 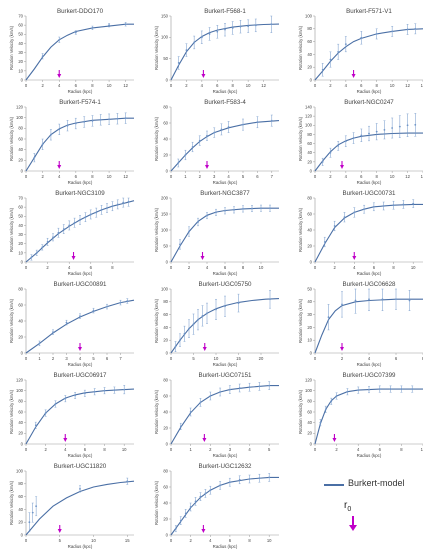 I want to click on legend-r0-label: r0, so click(x=347, y=506).